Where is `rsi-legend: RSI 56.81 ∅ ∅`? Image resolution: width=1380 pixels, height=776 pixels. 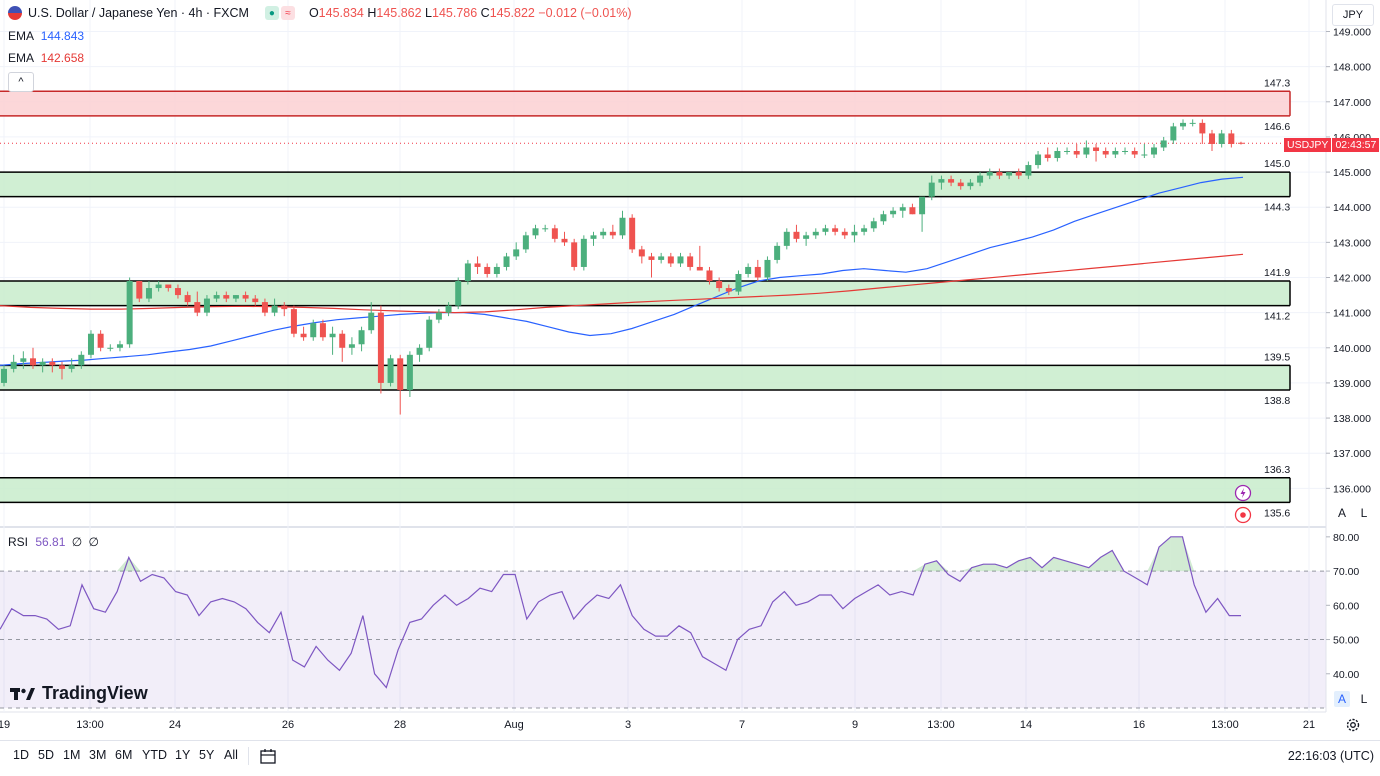 rsi-legend: RSI 56.81 ∅ ∅ is located at coordinates (53, 542).